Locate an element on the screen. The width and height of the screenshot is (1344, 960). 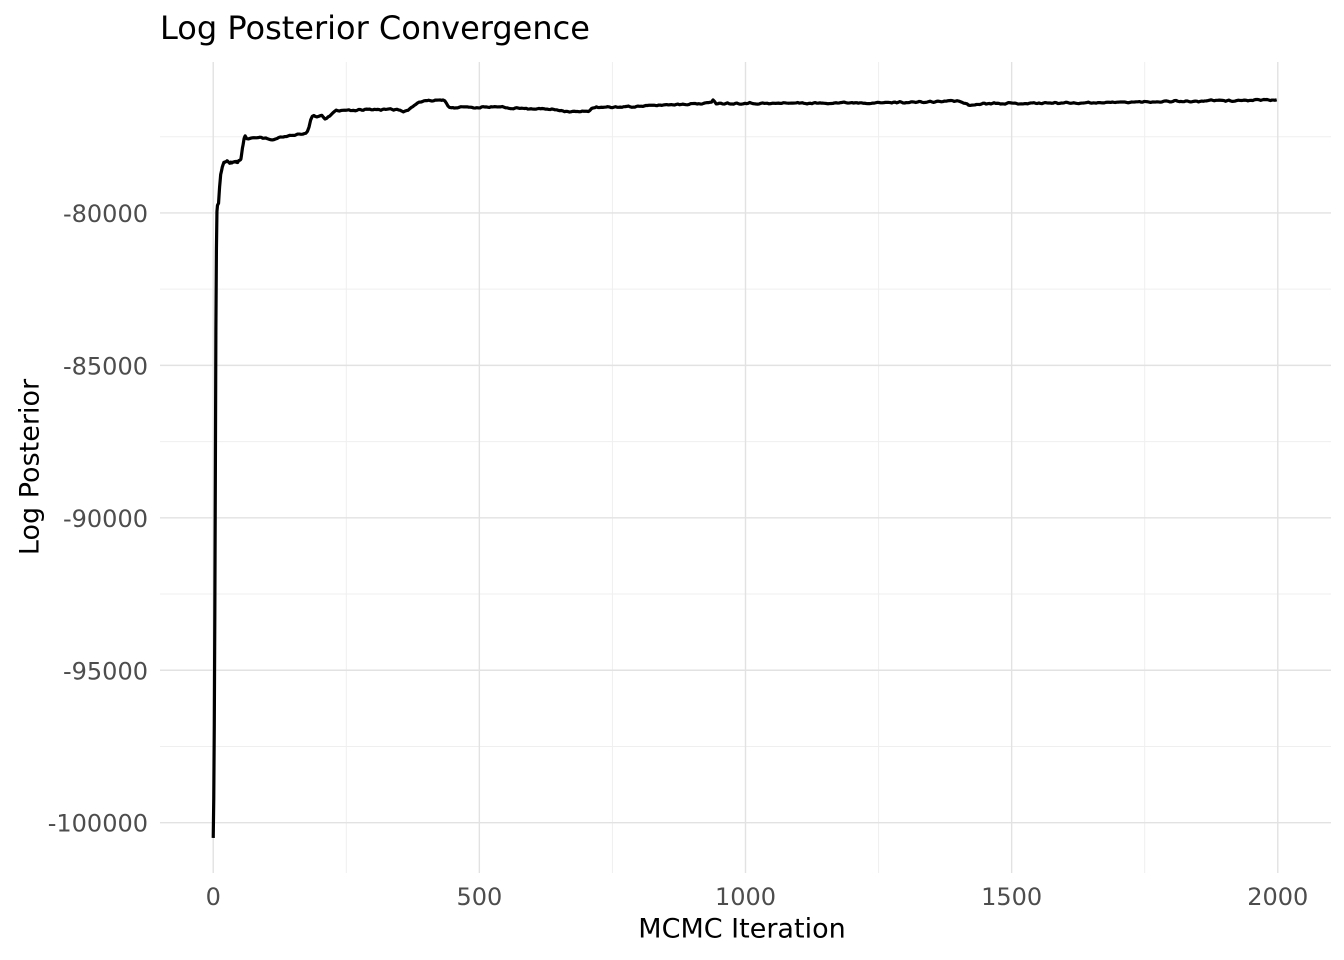
x-axis-title: MCMC Iteration is located at coordinates (742, 929).